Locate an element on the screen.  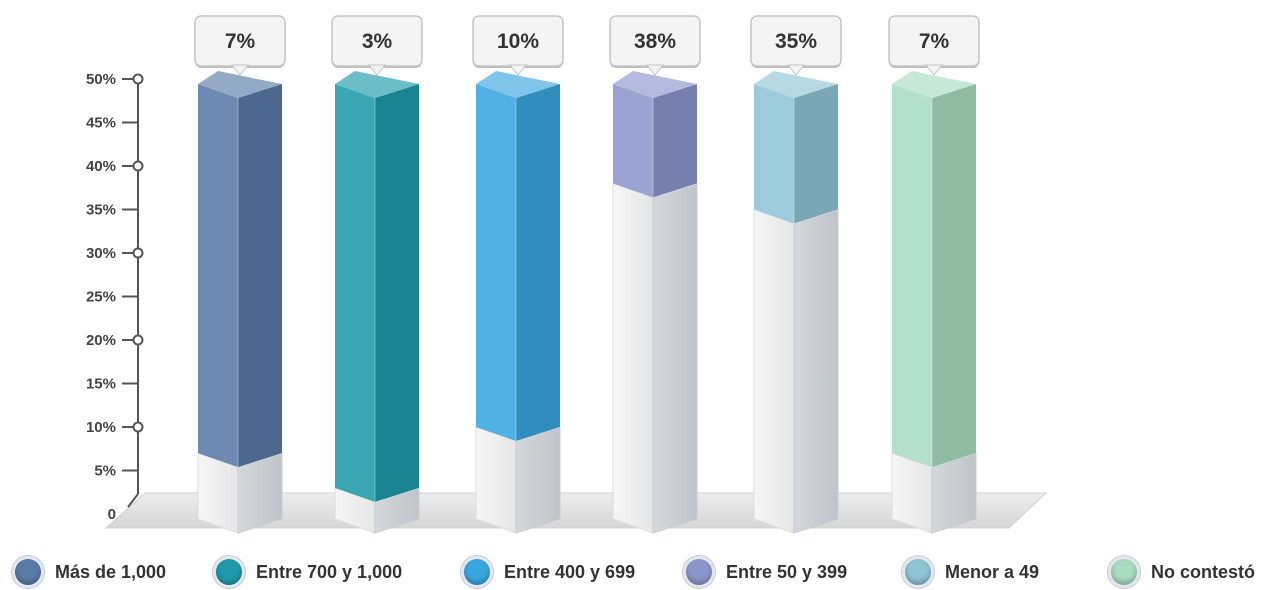
y-axis: 0 5% 10% 15% 20% 25% 30% 35% 40% 45% 50% is located at coordinates (115, 297).